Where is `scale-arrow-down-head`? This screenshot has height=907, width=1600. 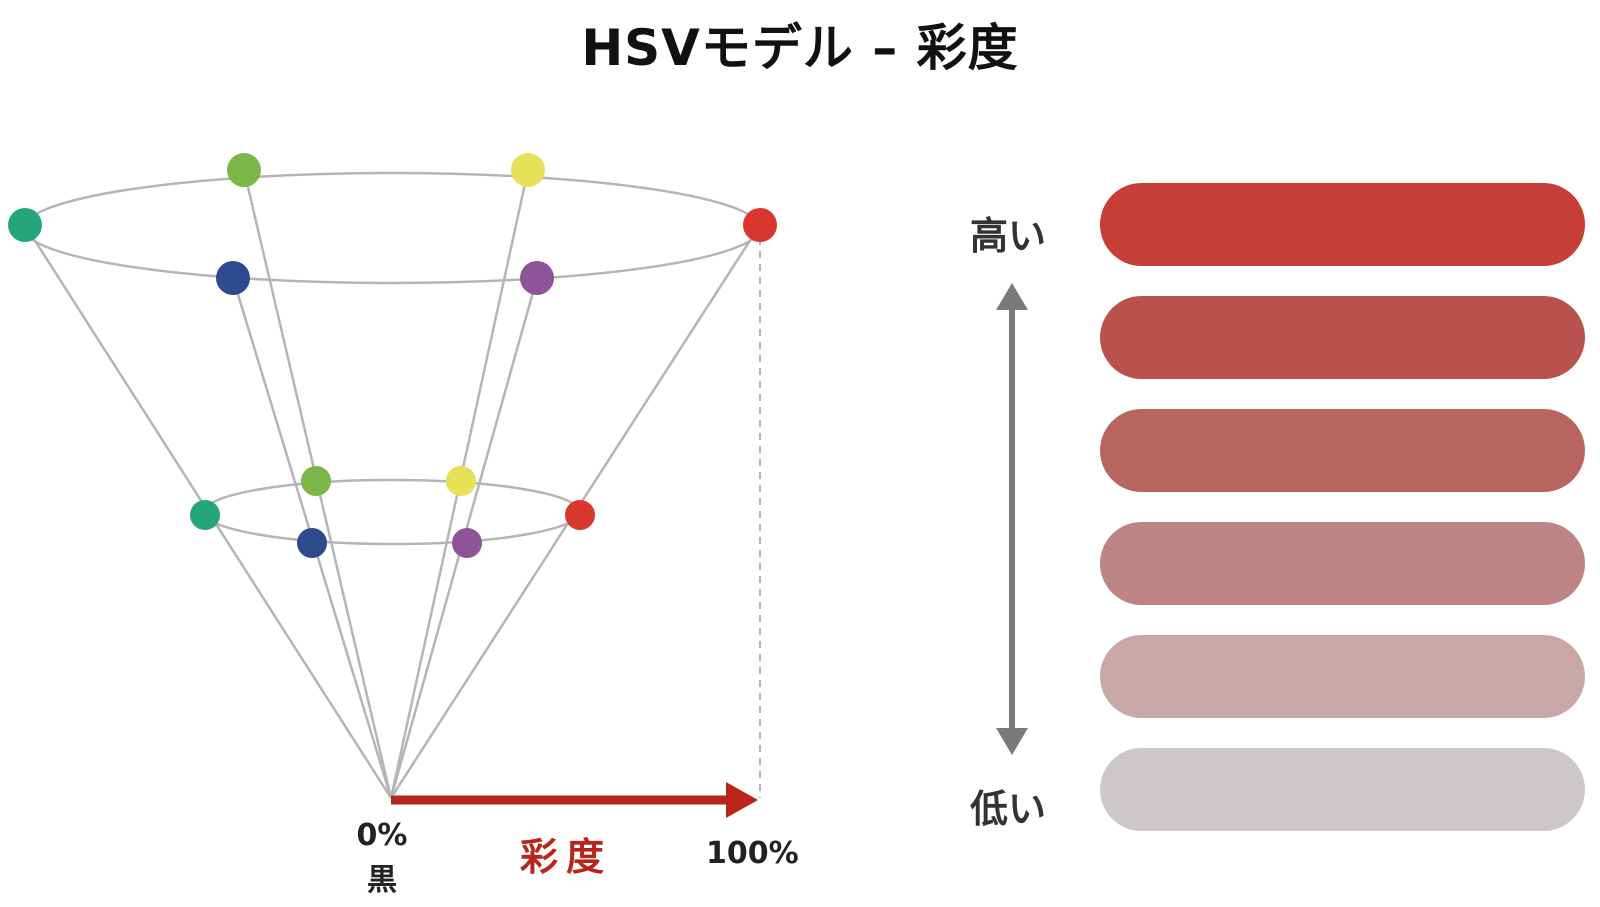 scale-arrow-down-head is located at coordinates (1012, 741).